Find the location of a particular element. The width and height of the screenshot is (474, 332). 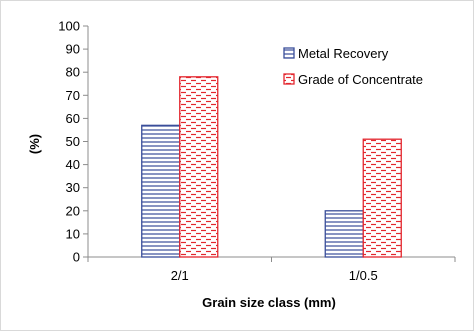

x-tick-label: 1/0.5 is located at coordinates (363, 275).